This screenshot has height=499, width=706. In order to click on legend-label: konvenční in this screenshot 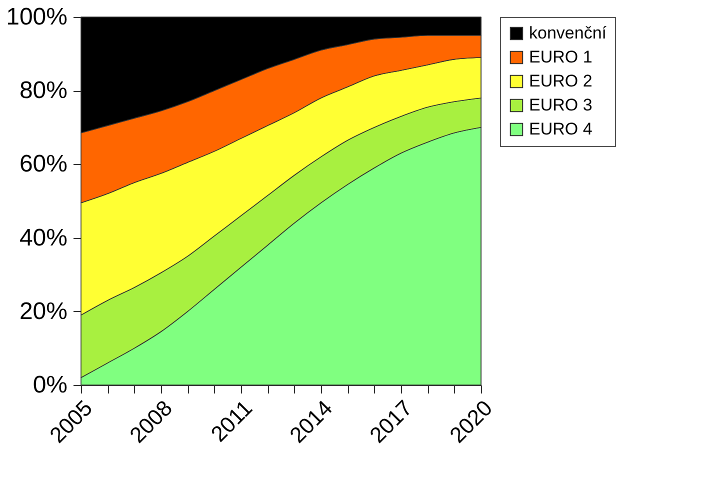, I will do `click(568, 33)`.